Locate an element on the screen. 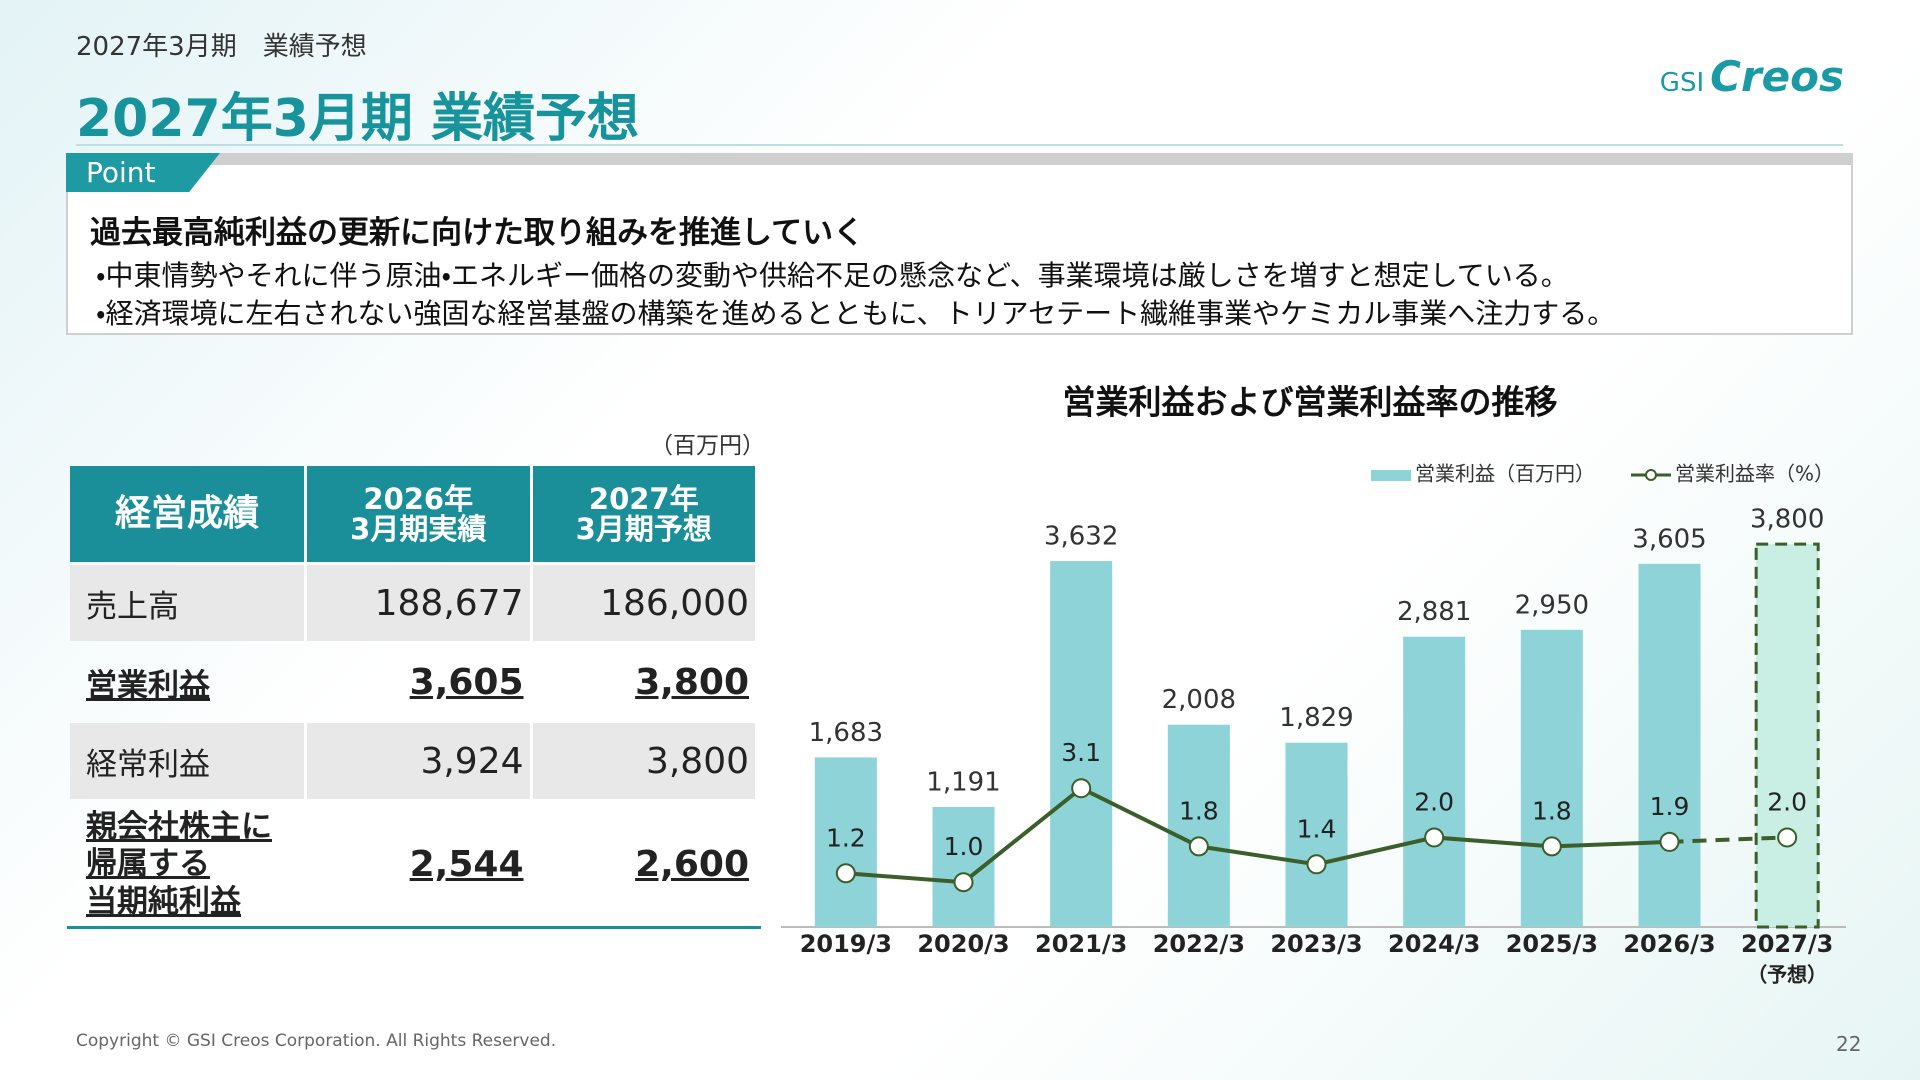 The image size is (1920, 1080). th: 2027年 3月期予想 is located at coordinates (643, 514).